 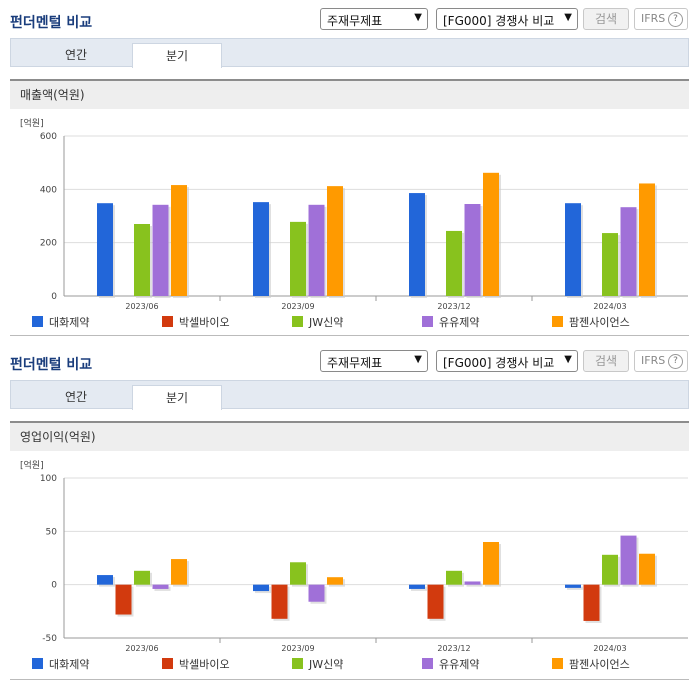 What do you see at coordinates (49, 639) in the screenshot?
I see `y-tick-label: -50` at bounding box center [49, 639].